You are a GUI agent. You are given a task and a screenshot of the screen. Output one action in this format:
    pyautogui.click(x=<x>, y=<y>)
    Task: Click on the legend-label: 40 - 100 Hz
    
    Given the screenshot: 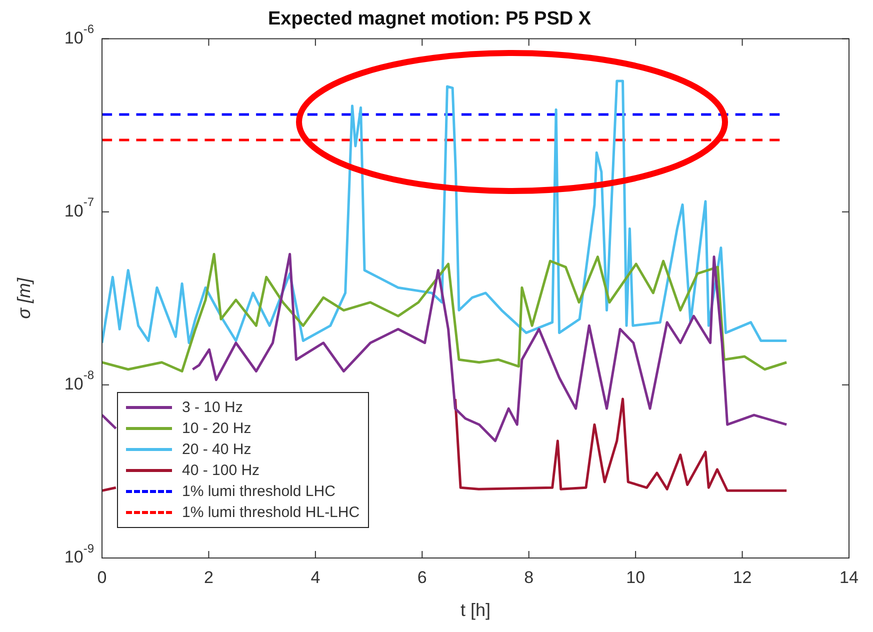 What is the action you would take?
    pyautogui.click(x=221, y=470)
    